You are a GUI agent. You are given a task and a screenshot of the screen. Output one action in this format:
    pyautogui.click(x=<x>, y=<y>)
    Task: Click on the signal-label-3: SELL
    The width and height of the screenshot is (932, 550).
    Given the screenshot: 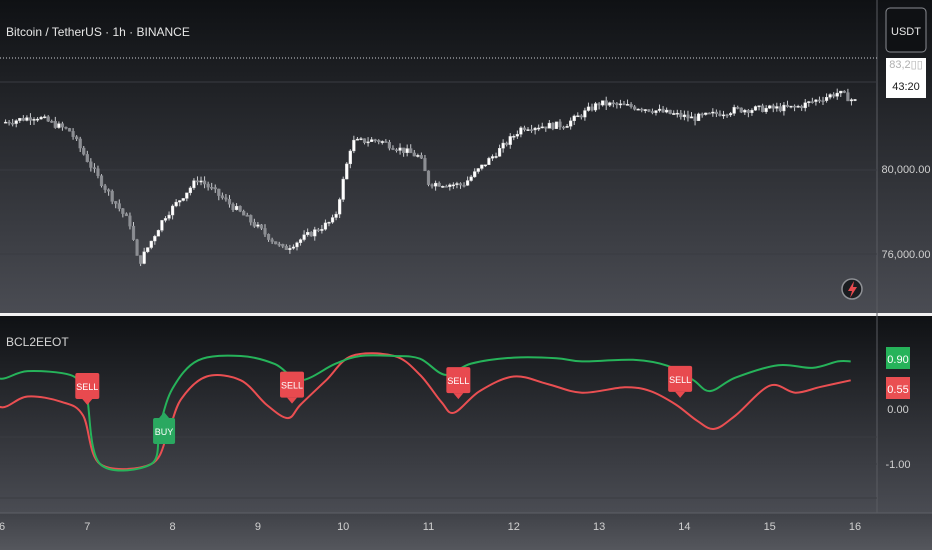 What is the action you would take?
    pyautogui.click(x=458, y=381)
    